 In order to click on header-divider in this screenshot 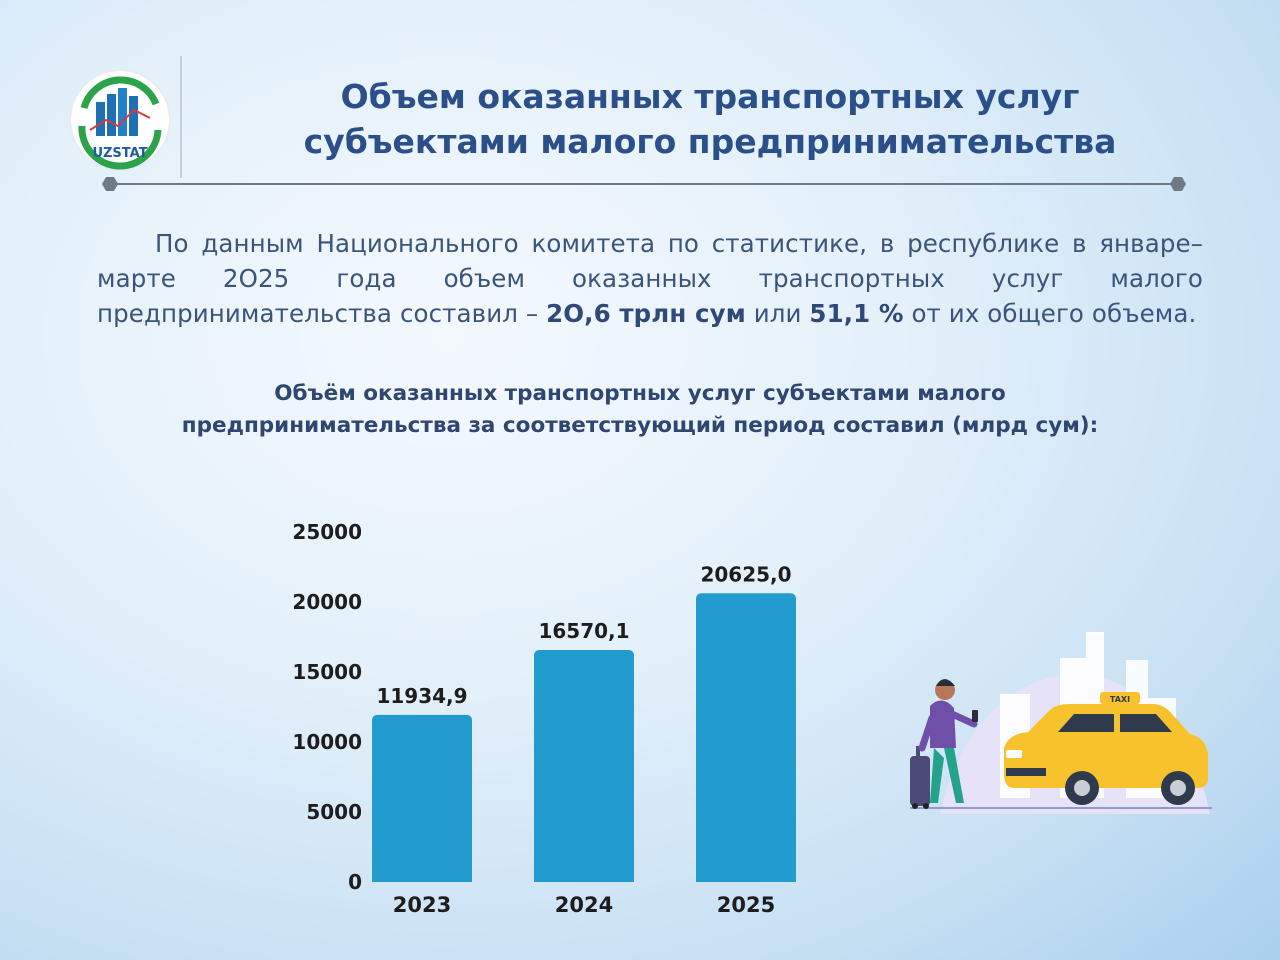, I will do `click(181, 117)`.